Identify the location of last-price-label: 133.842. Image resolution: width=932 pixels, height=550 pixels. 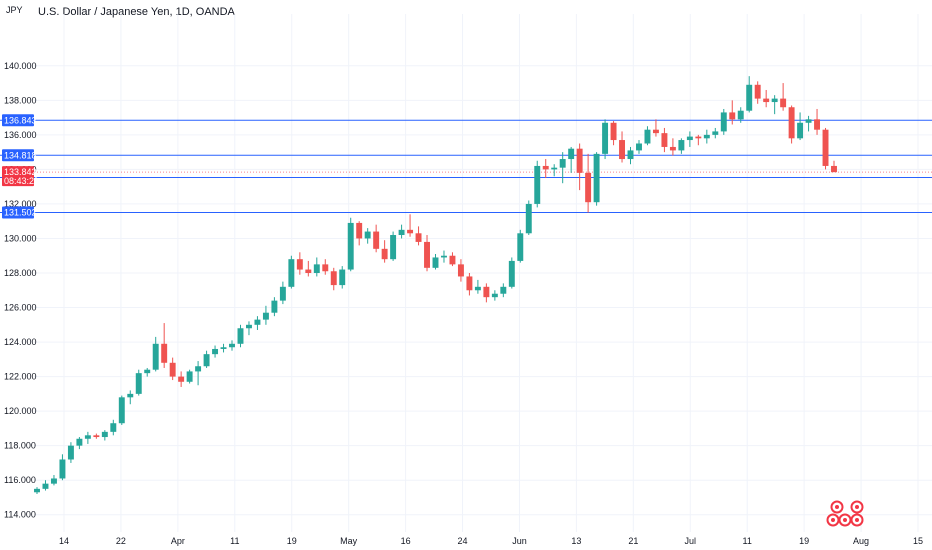
(20, 172).